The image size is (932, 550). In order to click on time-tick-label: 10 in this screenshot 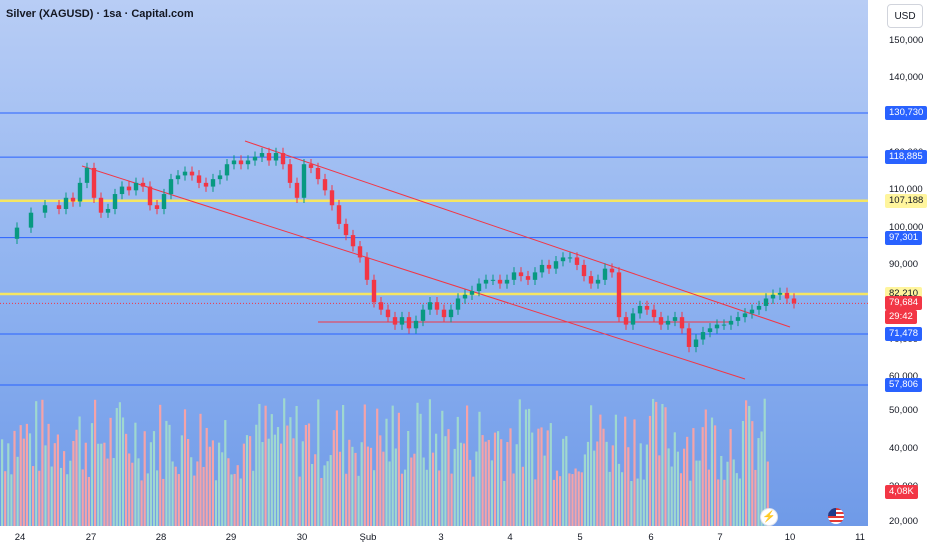, I will do `click(790, 537)`.